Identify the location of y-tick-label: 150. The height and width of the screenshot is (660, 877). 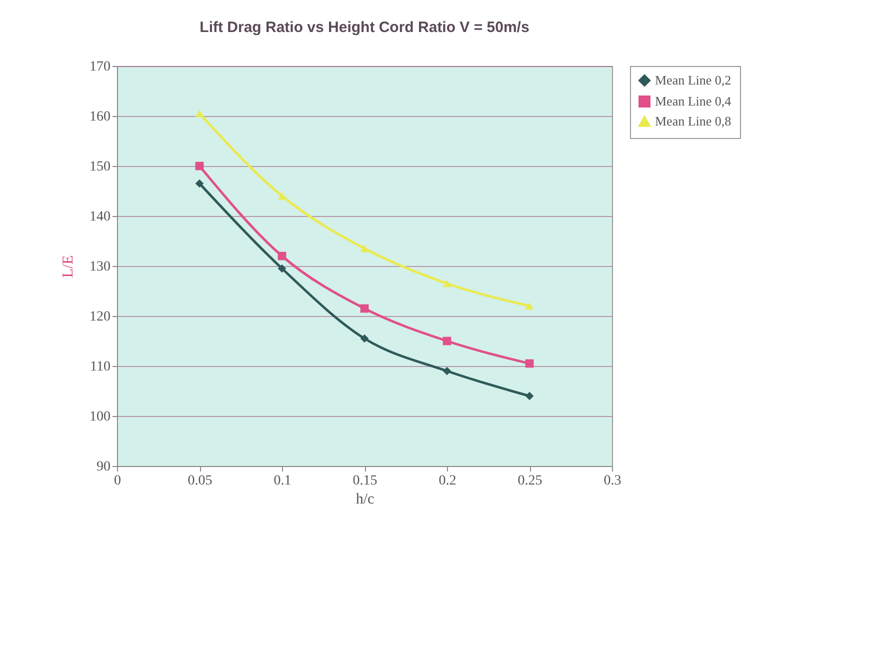
(100, 167).